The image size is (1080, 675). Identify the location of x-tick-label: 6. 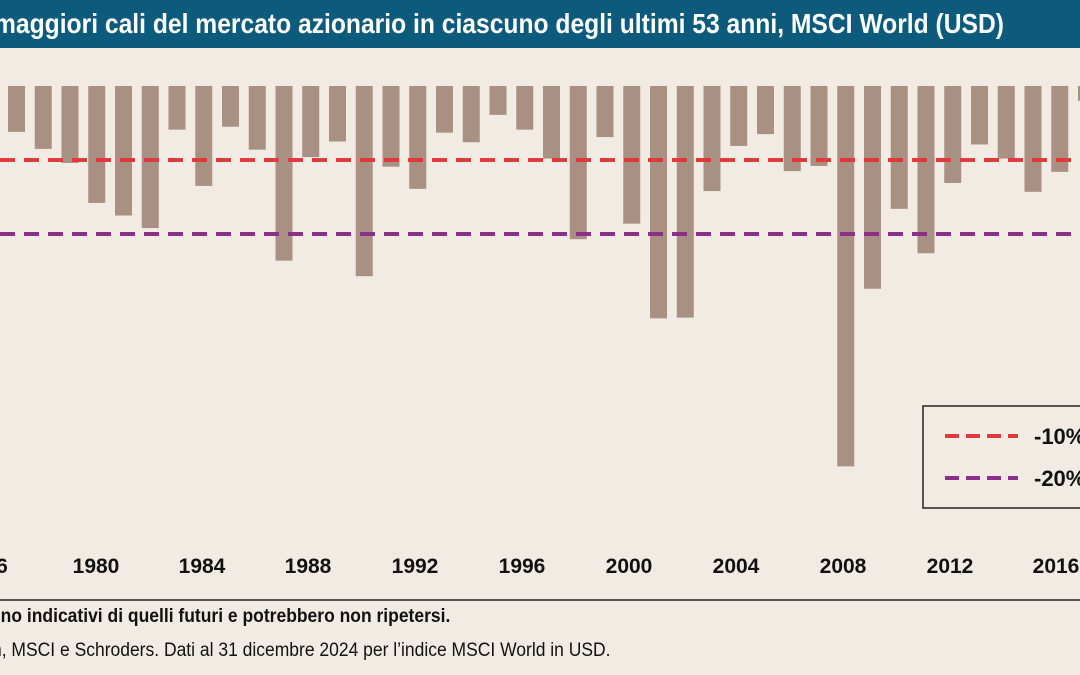
(4, 566).